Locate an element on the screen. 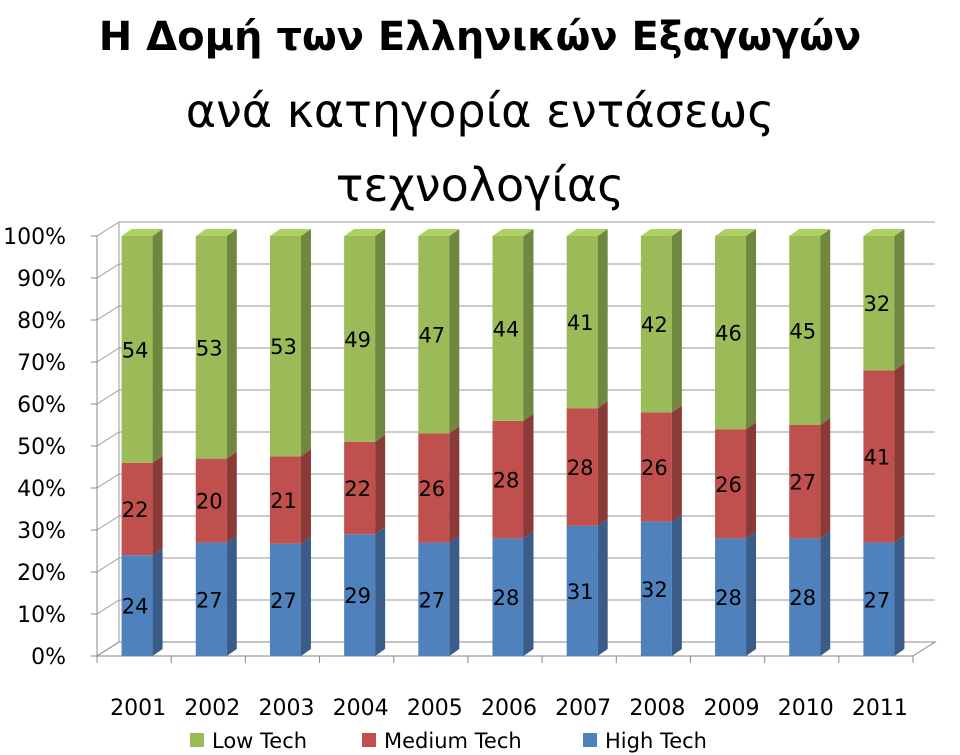 The height and width of the screenshot is (755, 960). legend: Low Tech Medium Tech High Tech is located at coordinates (448, 741).